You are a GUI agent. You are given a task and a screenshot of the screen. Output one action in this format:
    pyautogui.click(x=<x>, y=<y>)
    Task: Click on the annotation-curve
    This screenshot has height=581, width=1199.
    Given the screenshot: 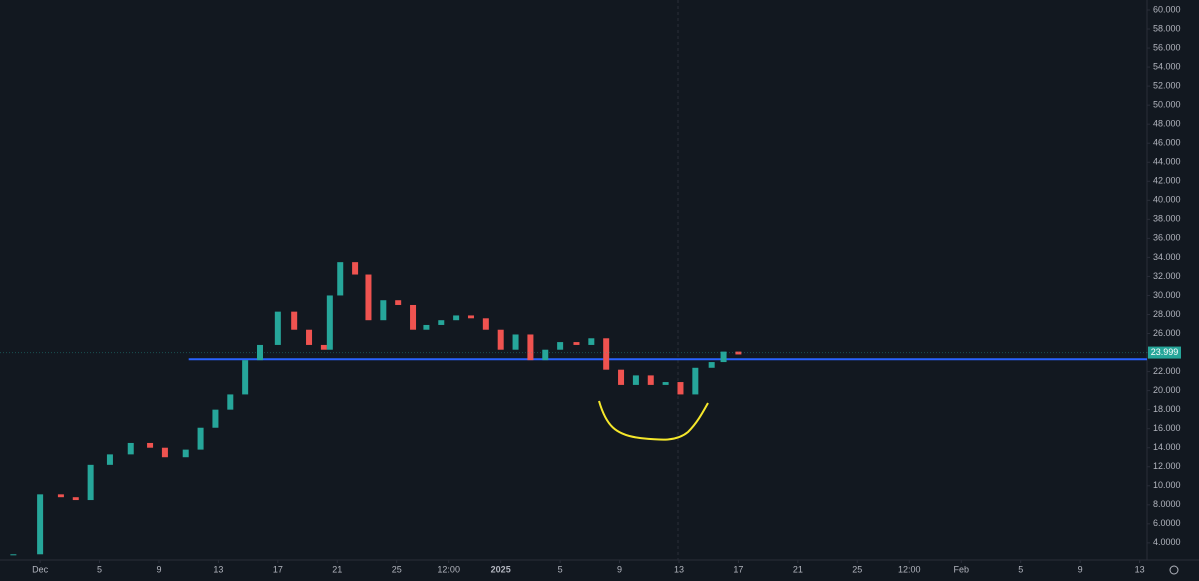 What is the action you would take?
    pyautogui.click(x=653, y=420)
    